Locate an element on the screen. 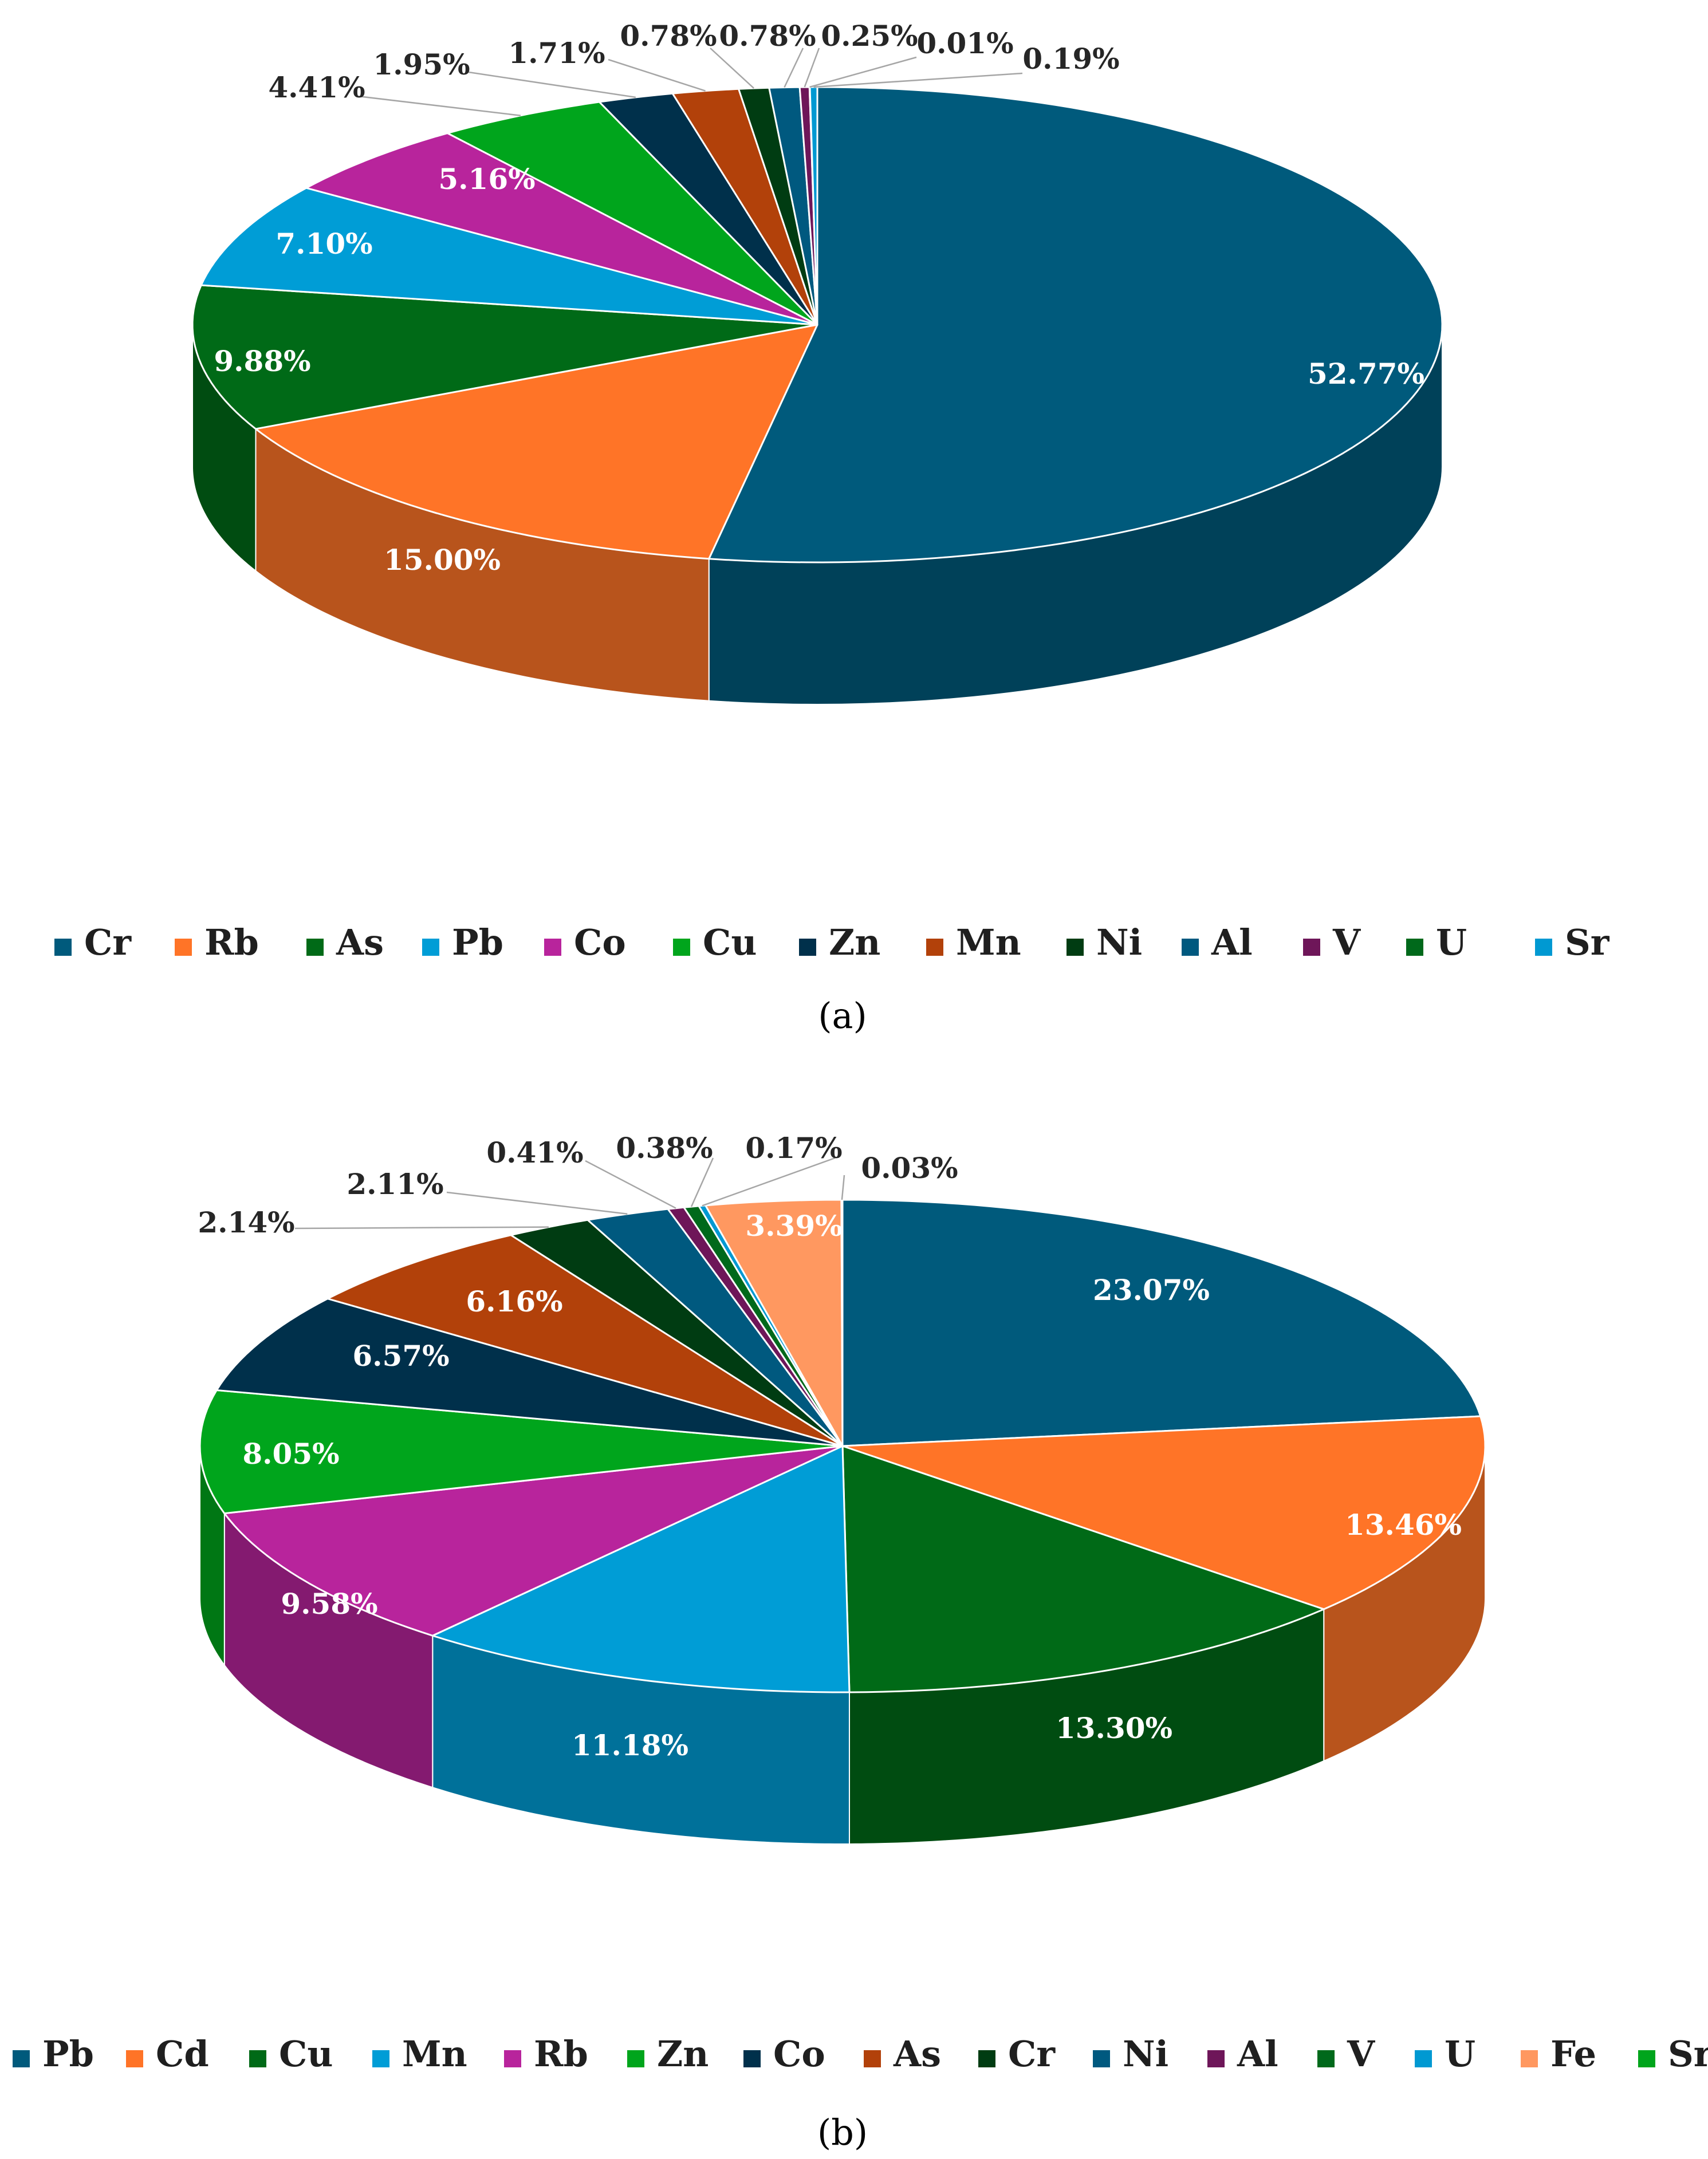 This screenshot has height=2159, width=1708. legend-a: Cr Rb As Pb Co Cu Zn Mn Ni Al V U Sr is located at coordinates (832, 942).